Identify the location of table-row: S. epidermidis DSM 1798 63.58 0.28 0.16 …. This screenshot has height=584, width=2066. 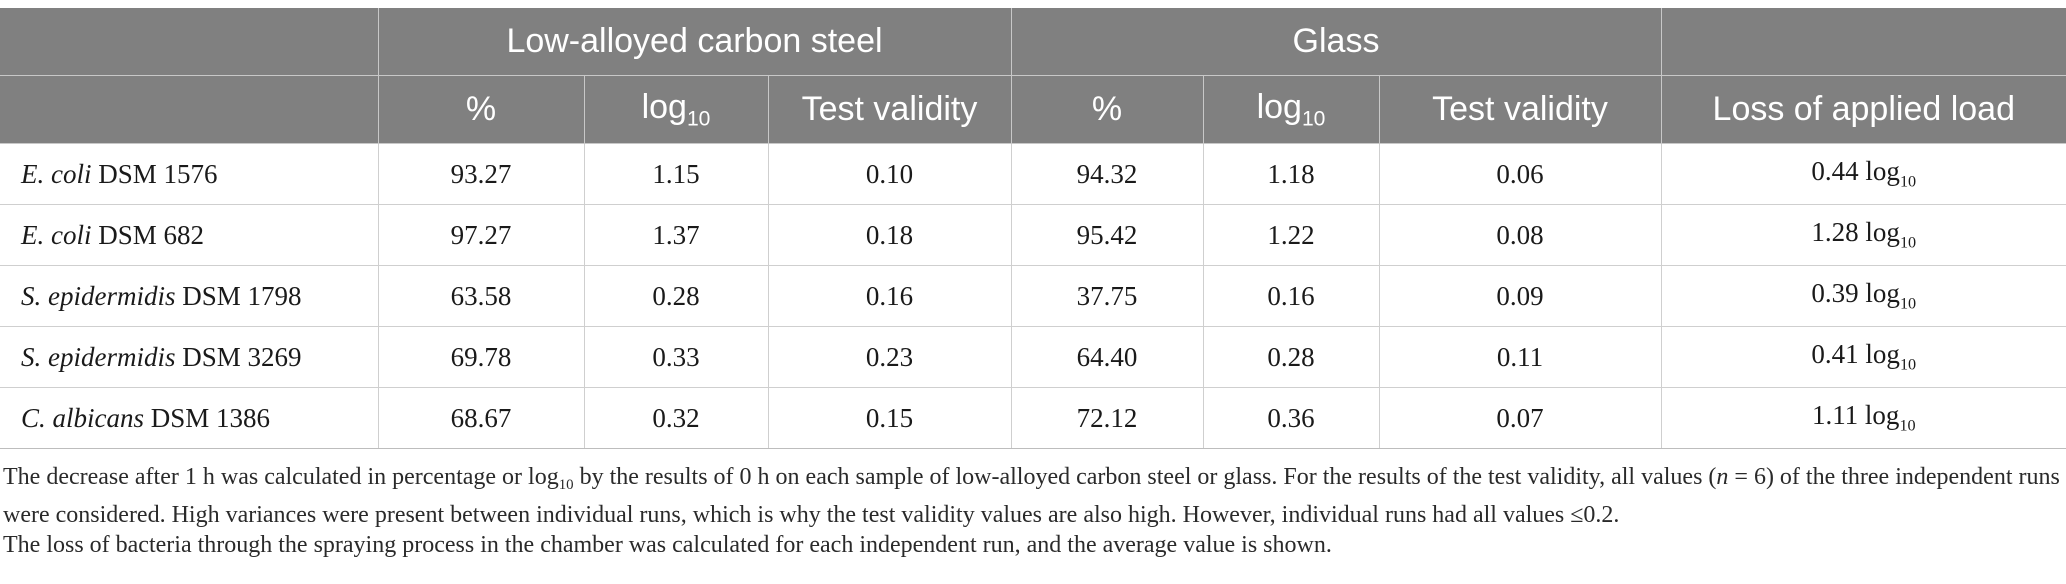
(1033, 296).